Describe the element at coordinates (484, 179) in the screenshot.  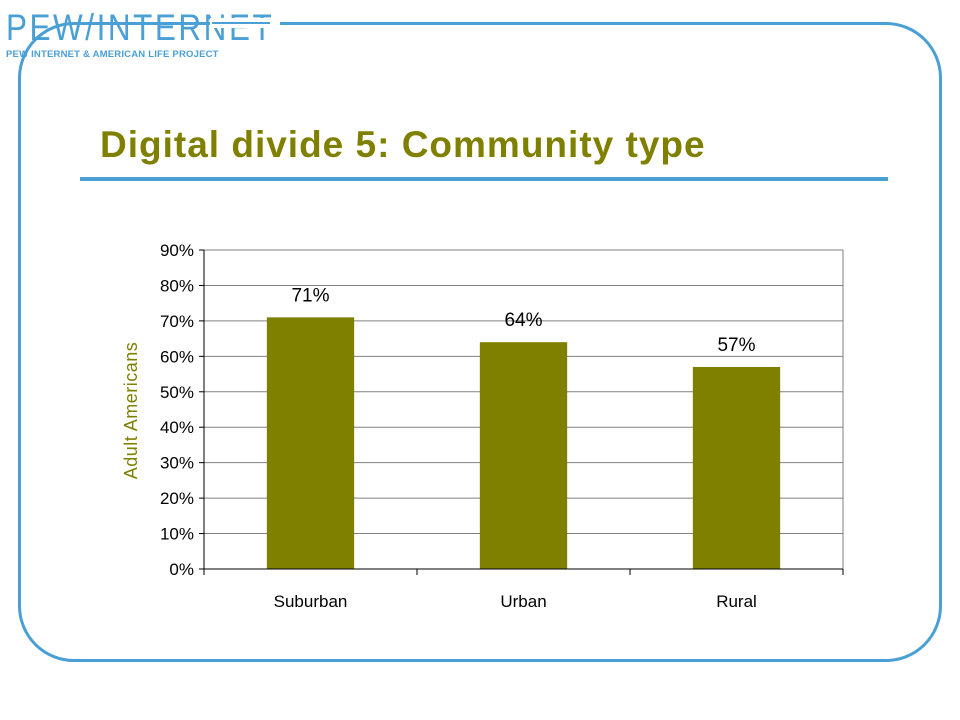
I see `title-underline` at that location.